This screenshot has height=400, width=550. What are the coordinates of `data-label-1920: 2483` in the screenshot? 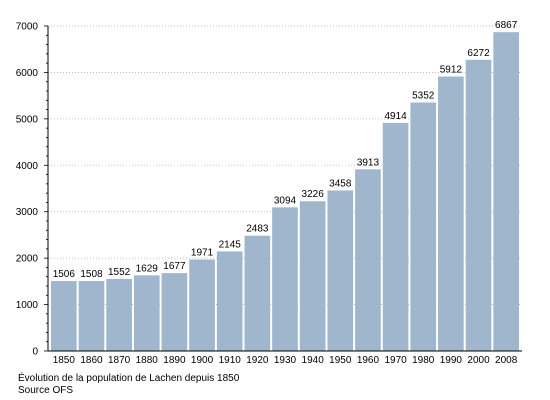 It's located at (257, 229).